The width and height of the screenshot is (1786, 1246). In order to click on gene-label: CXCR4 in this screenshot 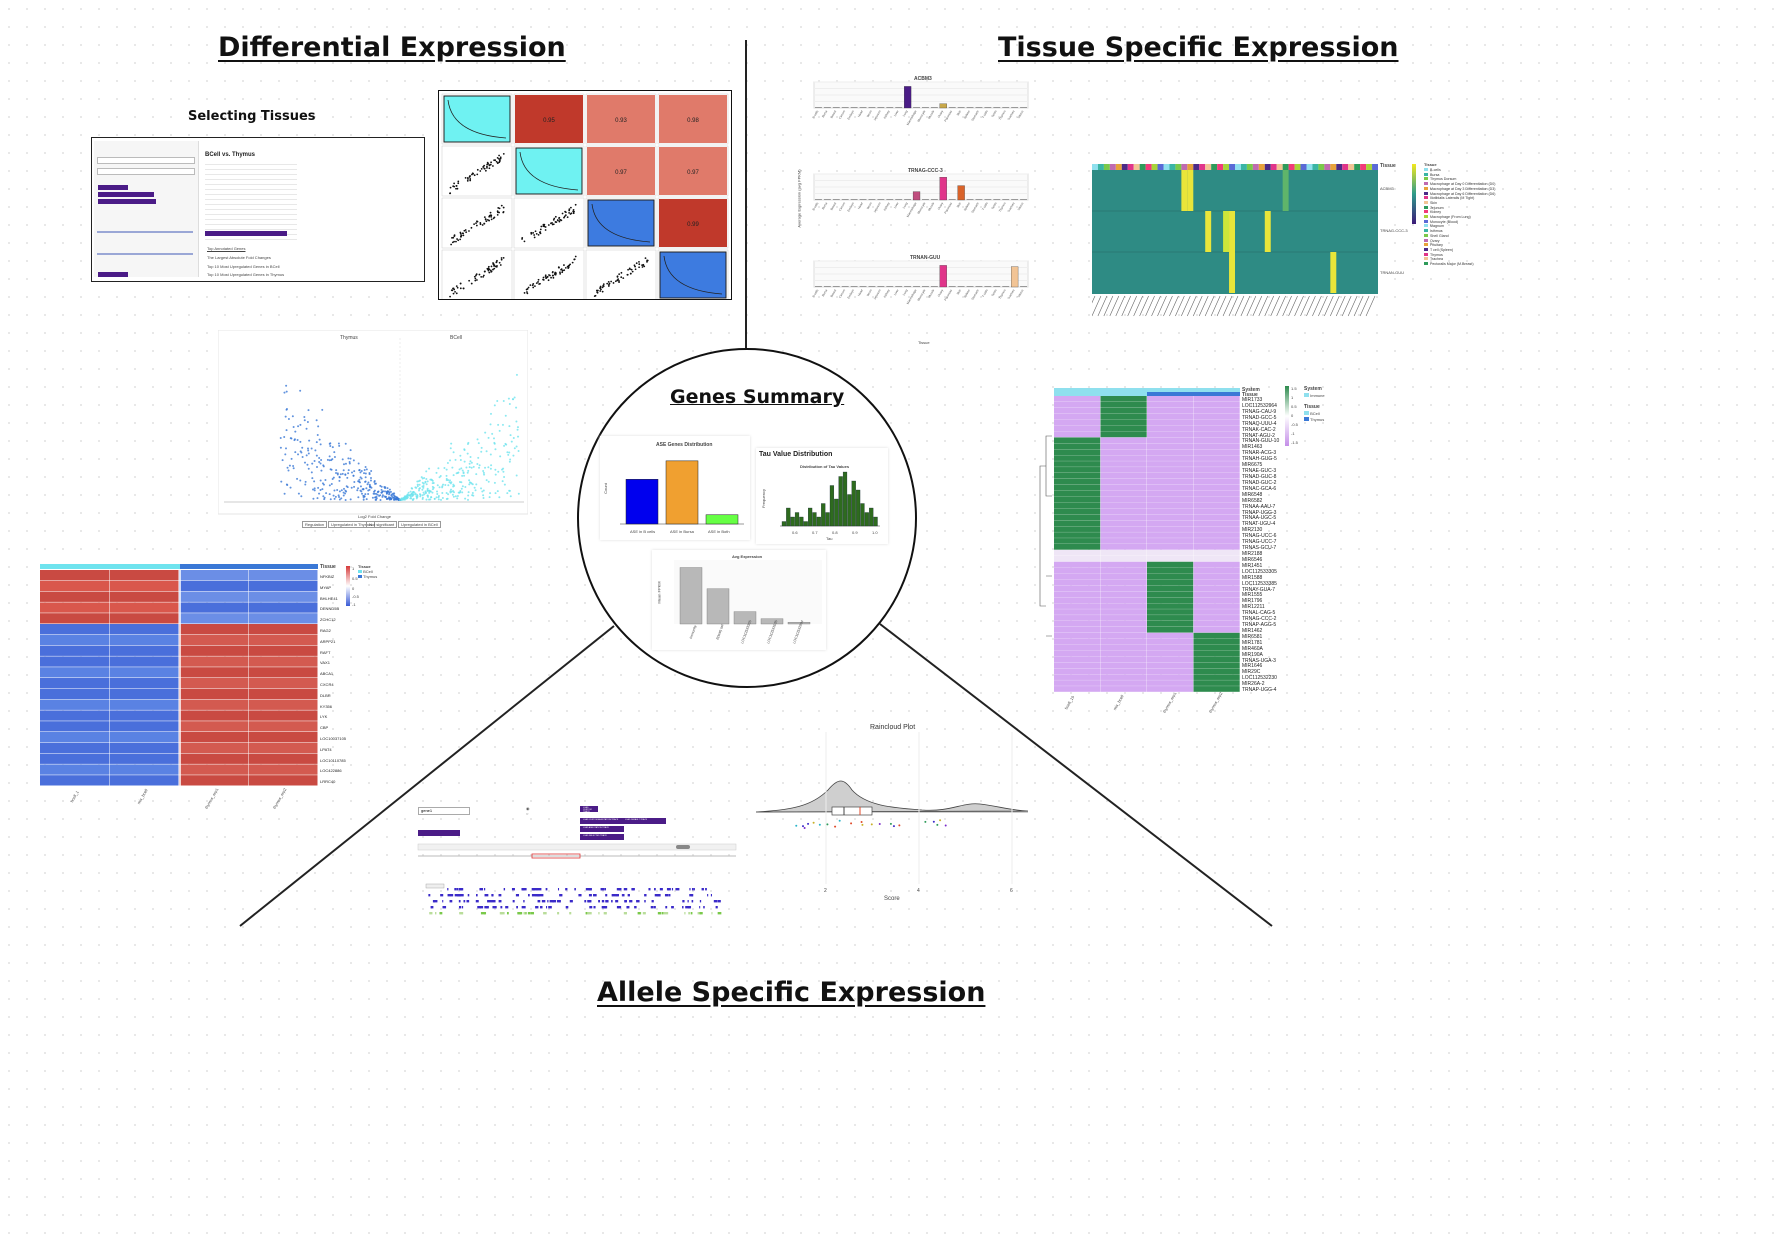, I will do `click(327, 684)`.